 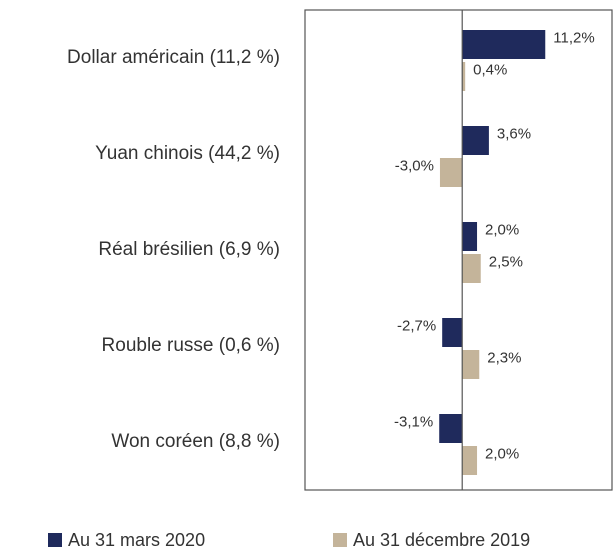 What do you see at coordinates (136, 540) in the screenshot?
I see `legend-label: Au 31 mars 2020` at bounding box center [136, 540].